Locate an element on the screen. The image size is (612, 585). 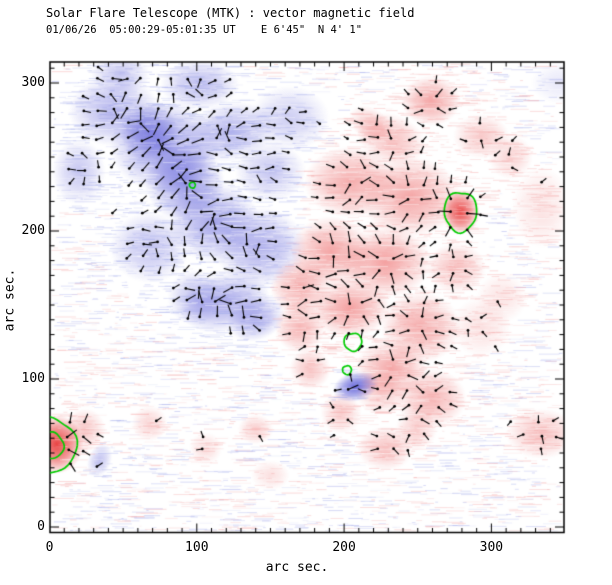
x-axis-label: arc sec. is located at coordinates (297, 567).